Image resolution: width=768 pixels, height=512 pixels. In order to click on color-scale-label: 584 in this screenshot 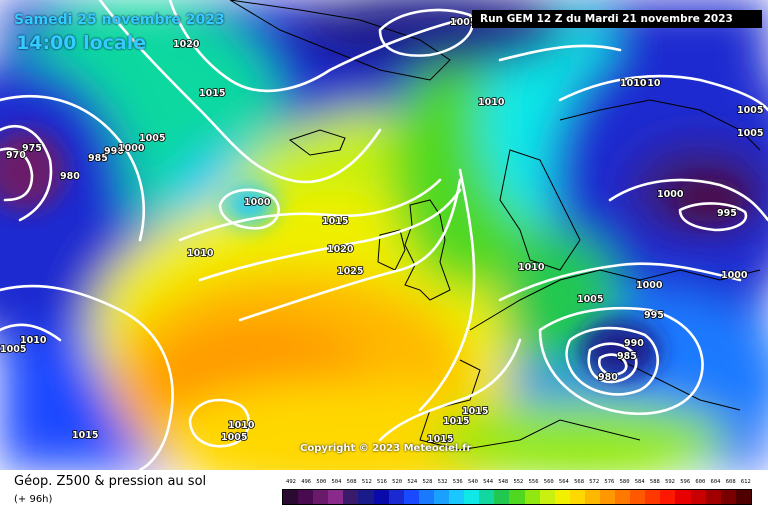, I will do `click(639, 482)`.